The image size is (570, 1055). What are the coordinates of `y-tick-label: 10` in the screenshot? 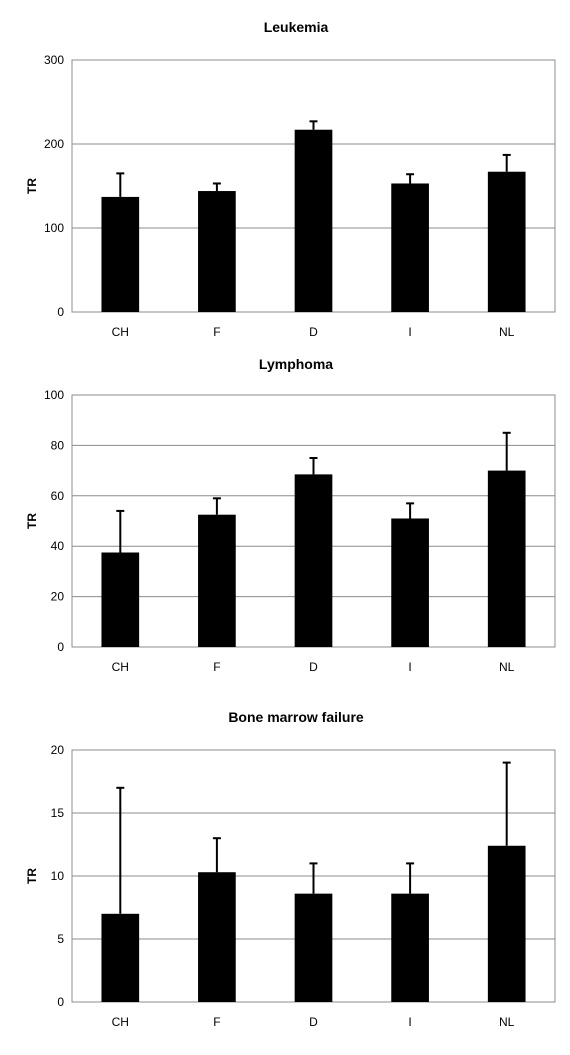 It's located at (58, 876).